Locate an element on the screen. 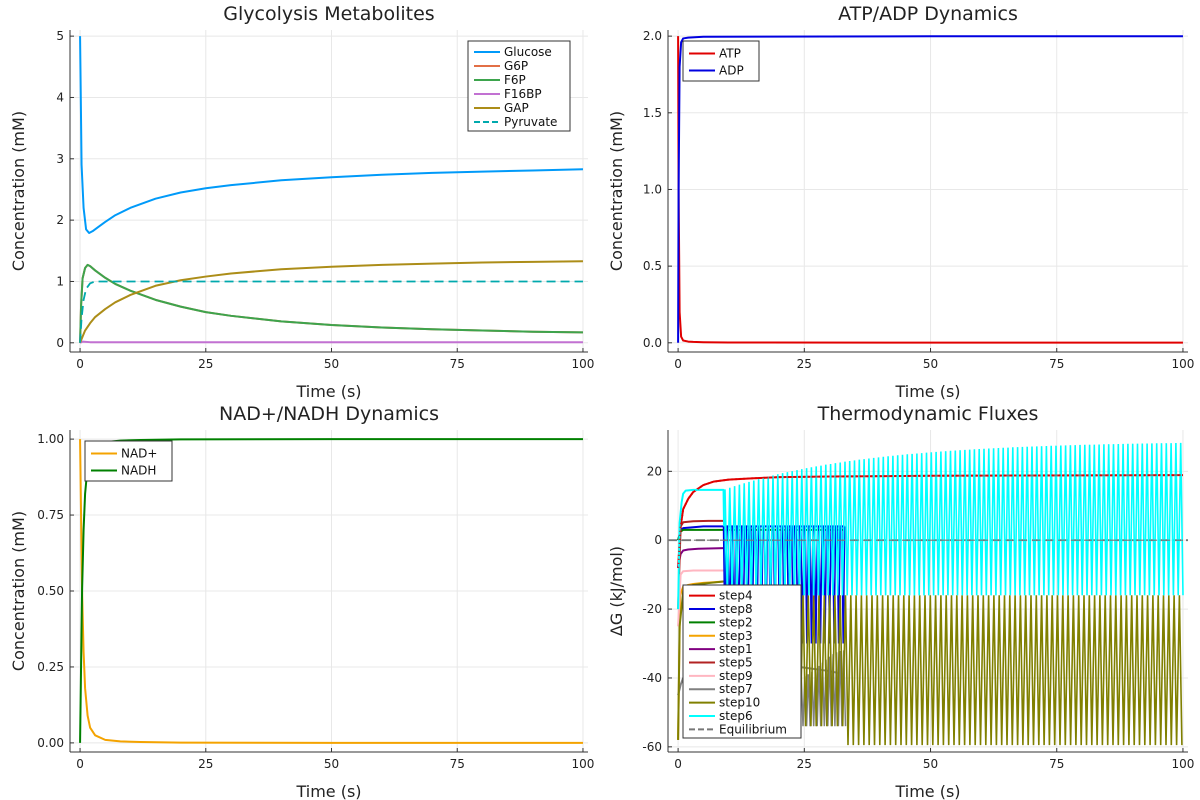  chart-title: Glycolysis Metabolites is located at coordinates (328, 14).